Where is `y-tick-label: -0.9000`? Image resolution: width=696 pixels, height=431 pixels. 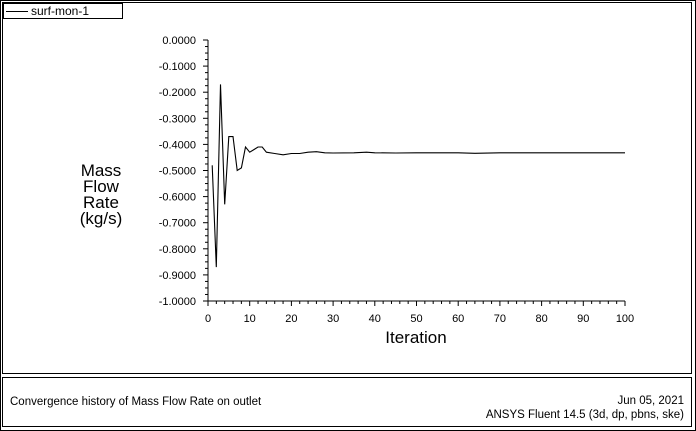
y-tick-label: -0.9000 is located at coordinates (177, 276).